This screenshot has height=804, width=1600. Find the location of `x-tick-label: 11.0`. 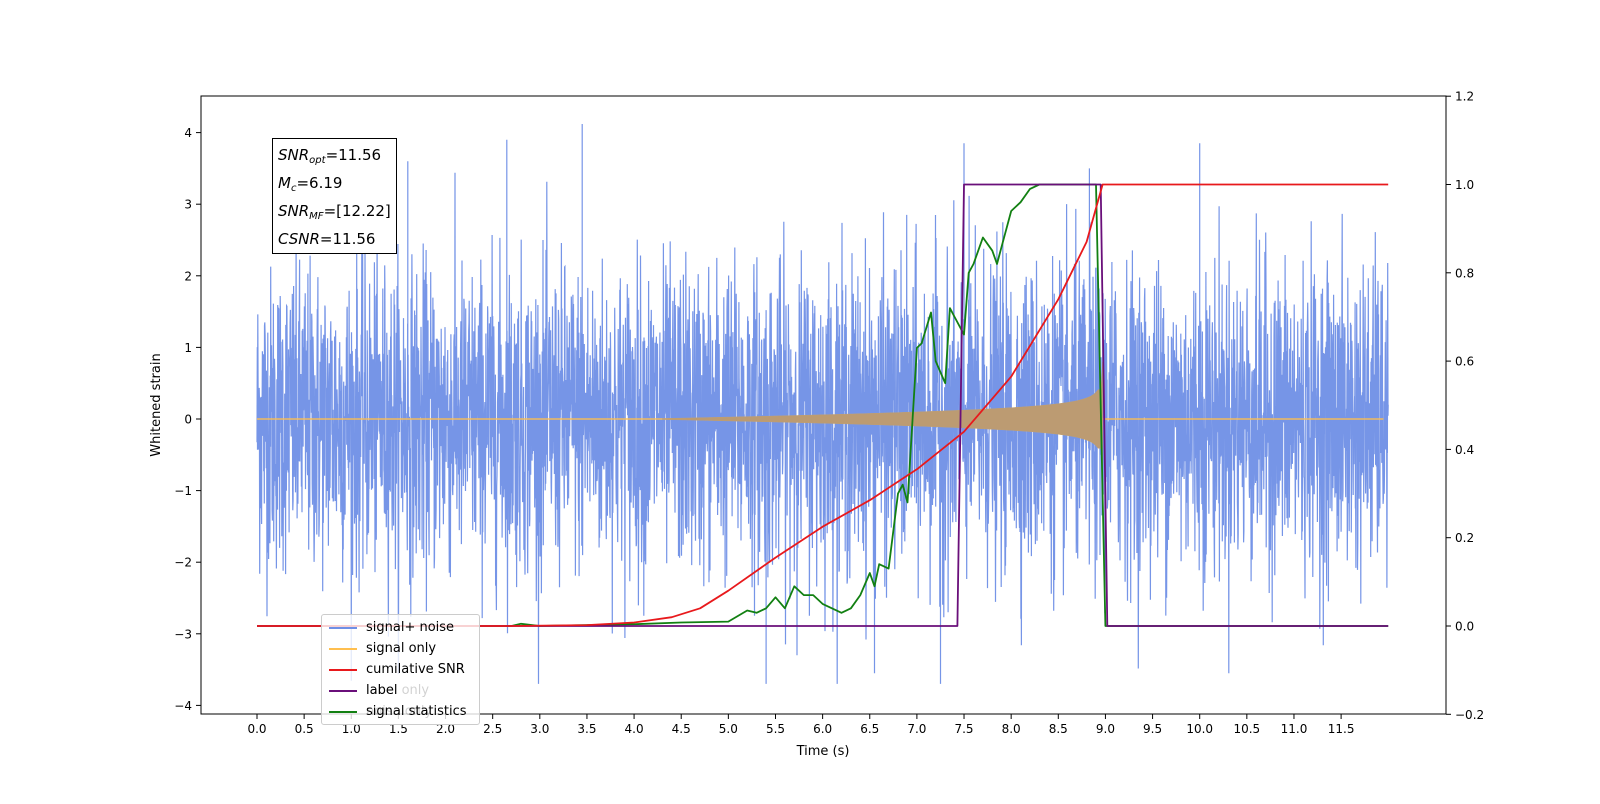

x-tick-label: 11.0 is located at coordinates (1294, 729).